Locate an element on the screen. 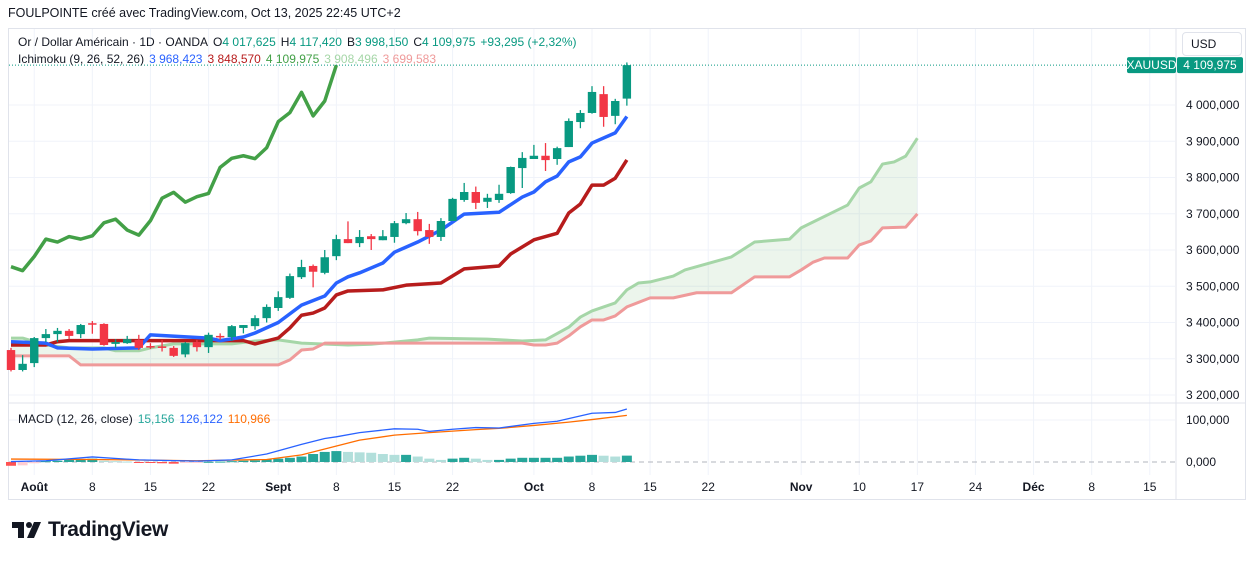 Image resolution: width=1257 pixels, height=561 pixels. change-value: +93,295 (+2,32%) is located at coordinates (528, 42).